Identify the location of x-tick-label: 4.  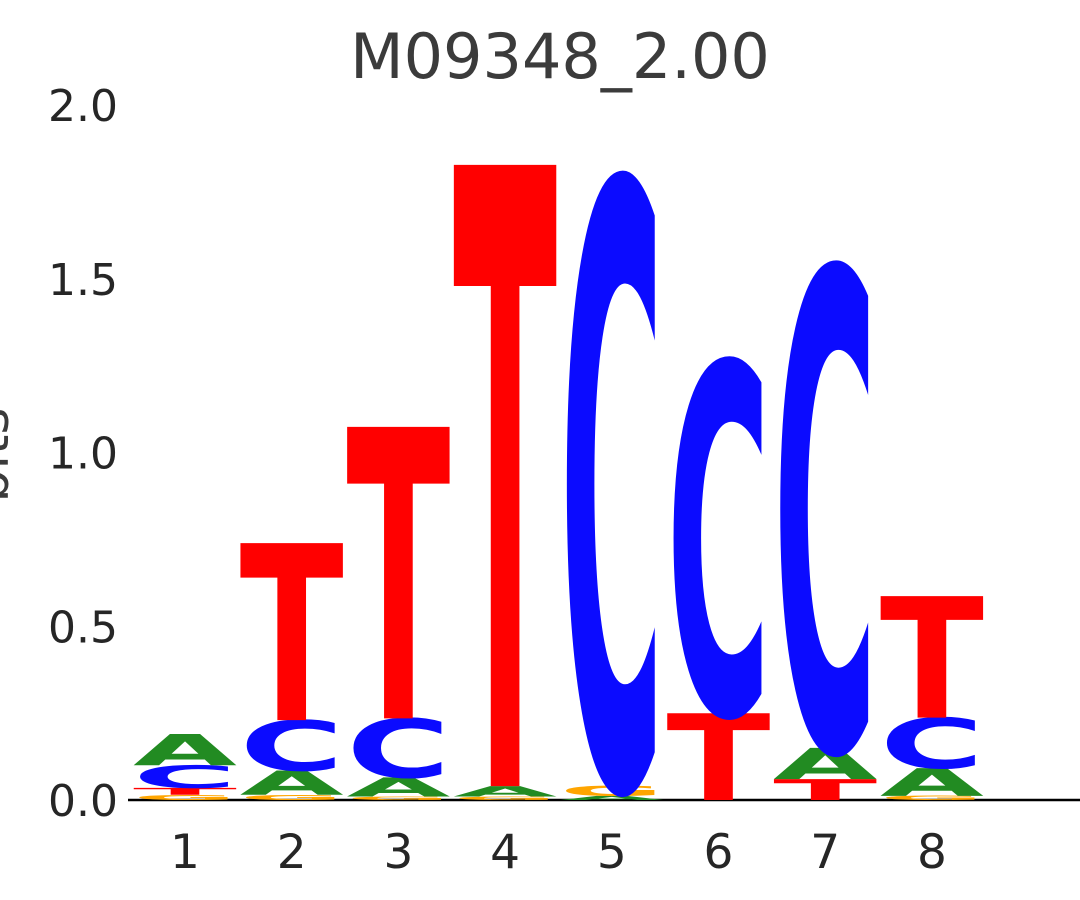
(505, 852).